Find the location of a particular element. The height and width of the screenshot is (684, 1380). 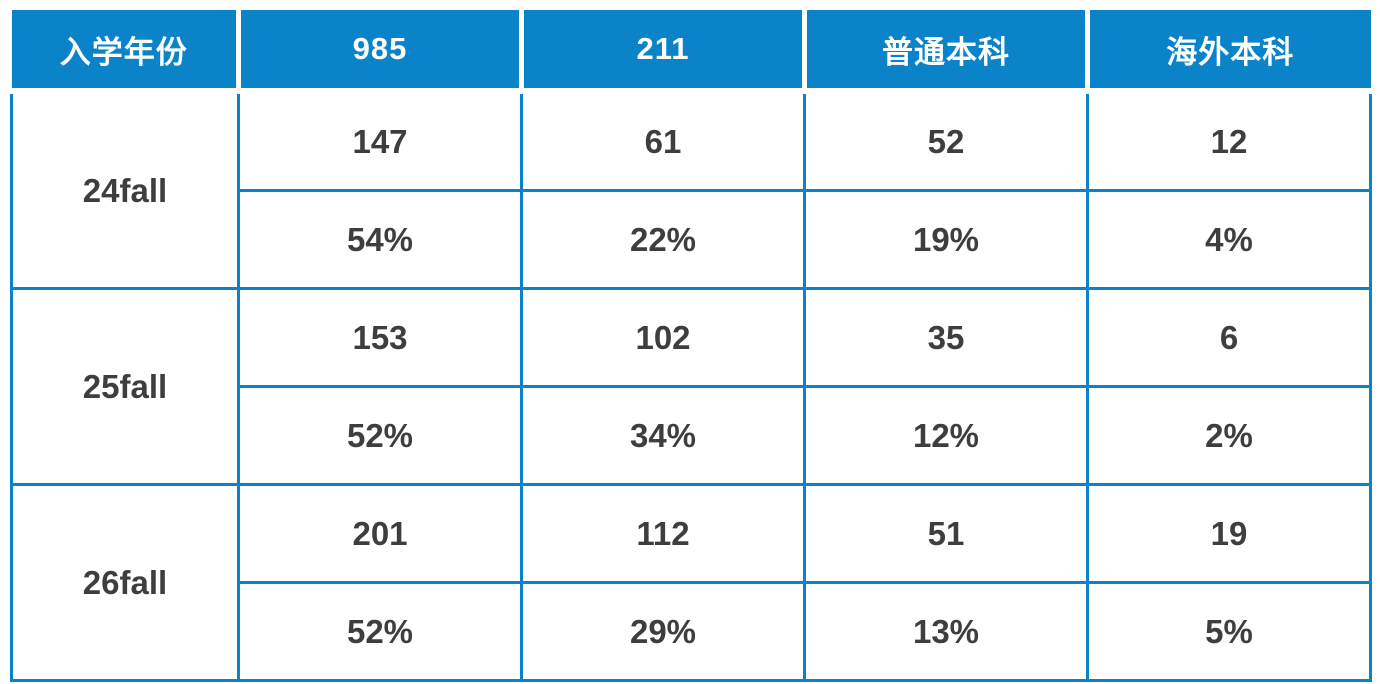

column-header-985: 985 is located at coordinates (381, 52).